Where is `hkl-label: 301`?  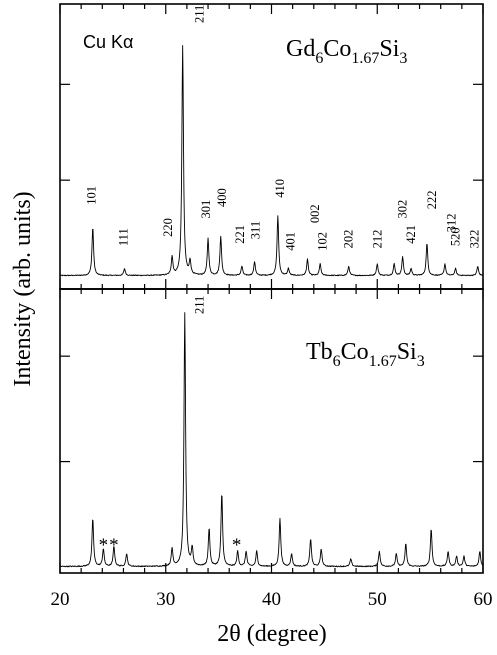 hkl-label: 301 is located at coordinates (206, 209).